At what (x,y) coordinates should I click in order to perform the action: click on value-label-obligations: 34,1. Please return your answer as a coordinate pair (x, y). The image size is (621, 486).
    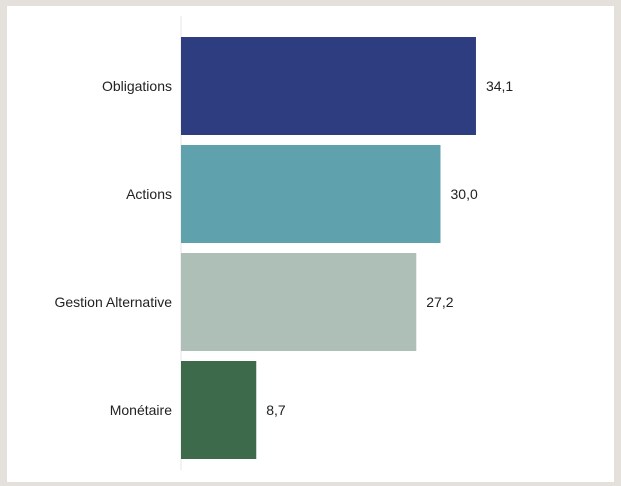
    Looking at the image, I should click on (499, 86).